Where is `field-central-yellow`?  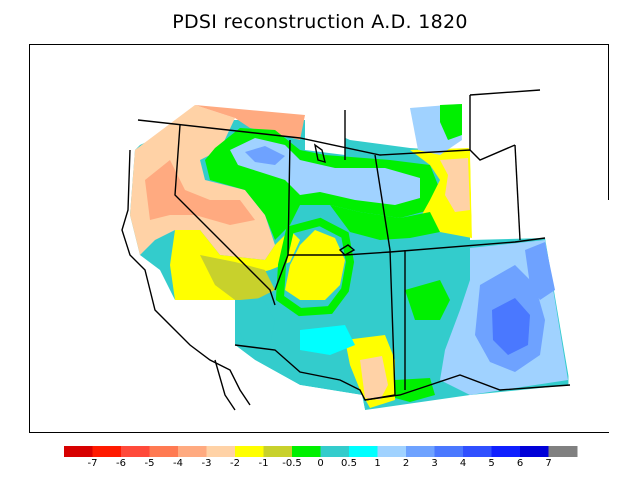
field-central-yellow is located at coordinates (315, 265).